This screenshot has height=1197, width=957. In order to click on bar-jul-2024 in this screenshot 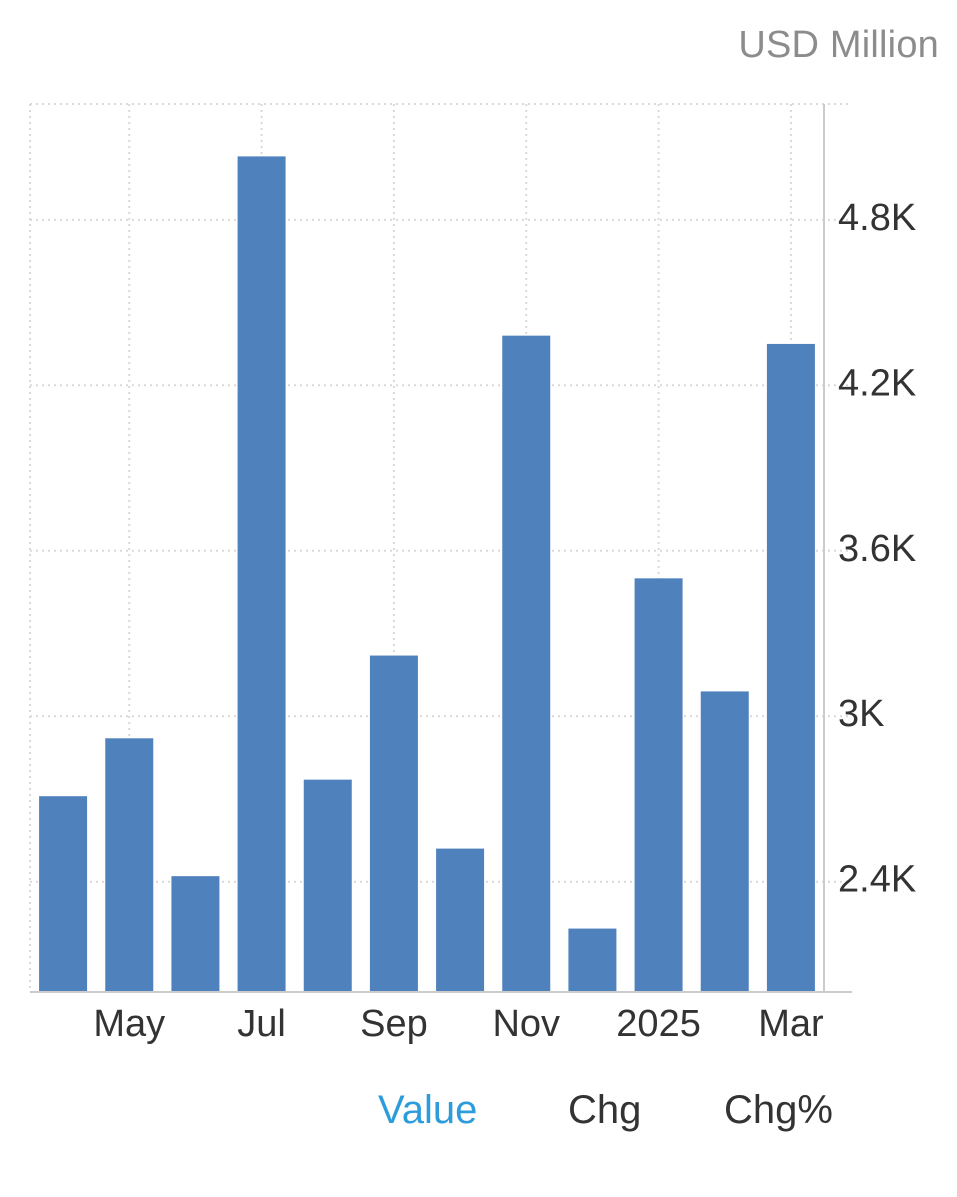, I will do `click(261, 574)`.